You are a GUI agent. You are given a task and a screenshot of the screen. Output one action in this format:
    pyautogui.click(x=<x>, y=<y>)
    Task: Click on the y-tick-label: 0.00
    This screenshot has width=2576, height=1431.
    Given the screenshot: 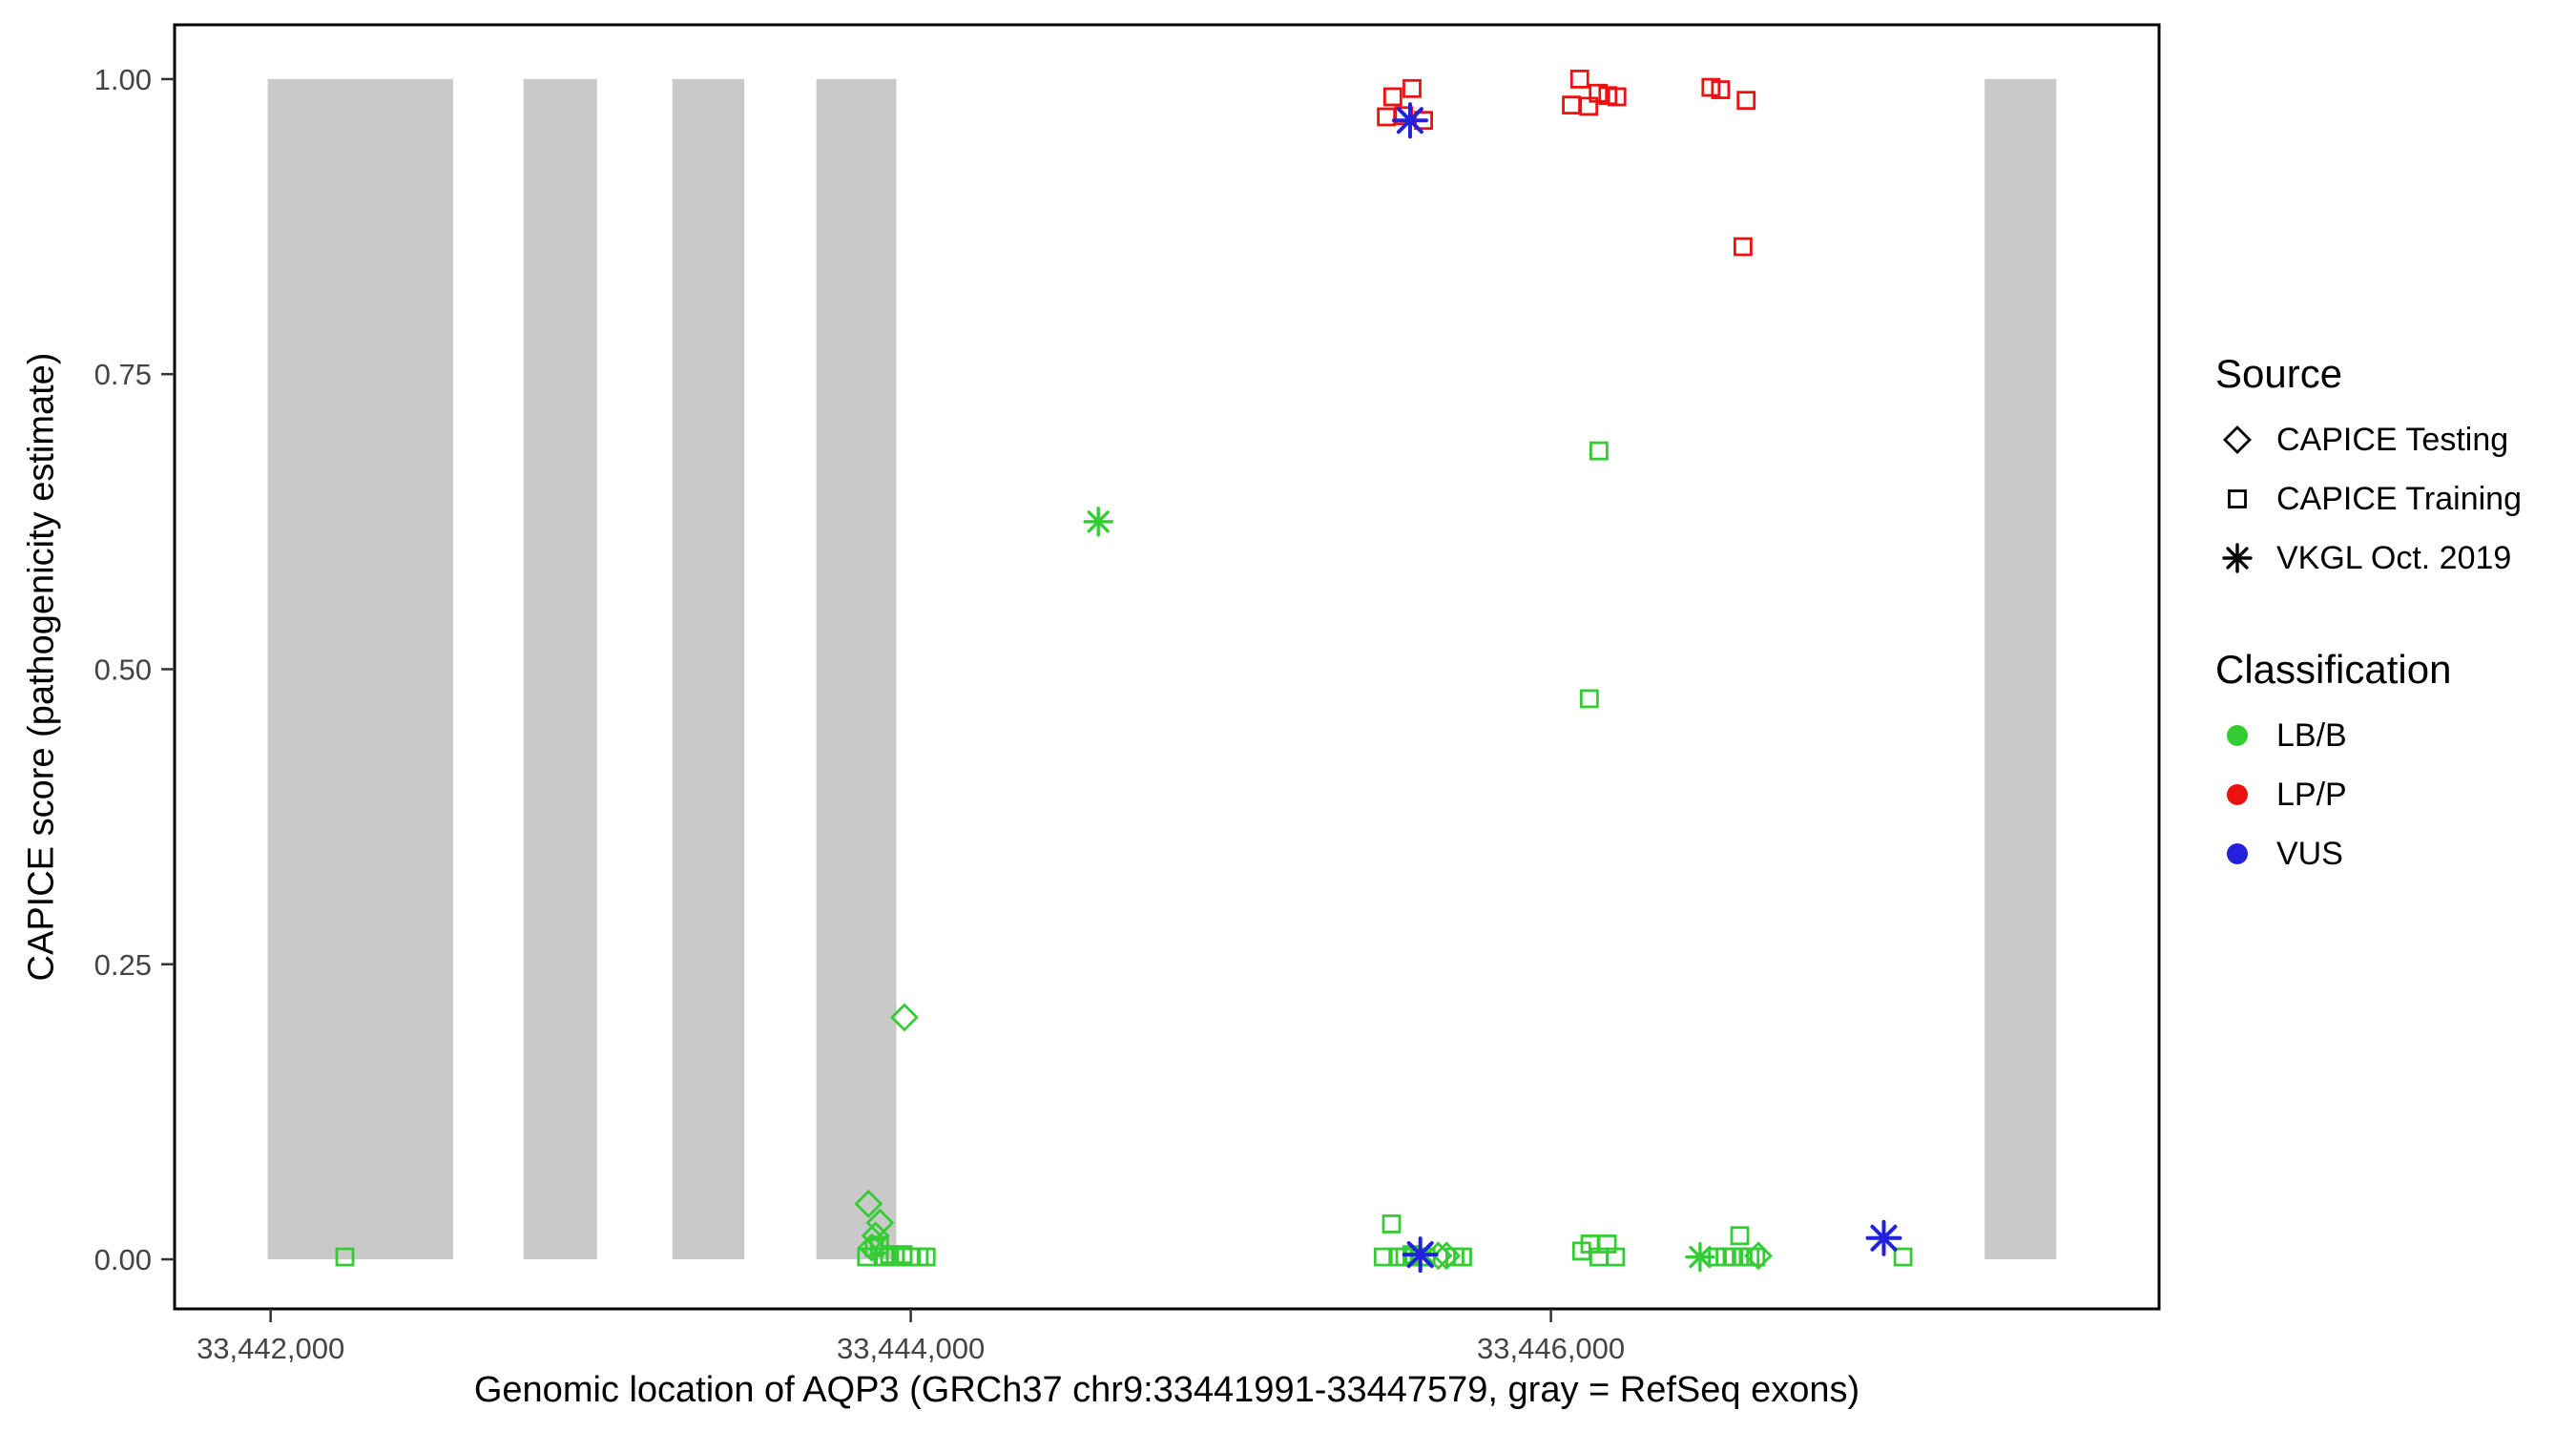 What is the action you would take?
    pyautogui.click(x=123, y=1259)
    